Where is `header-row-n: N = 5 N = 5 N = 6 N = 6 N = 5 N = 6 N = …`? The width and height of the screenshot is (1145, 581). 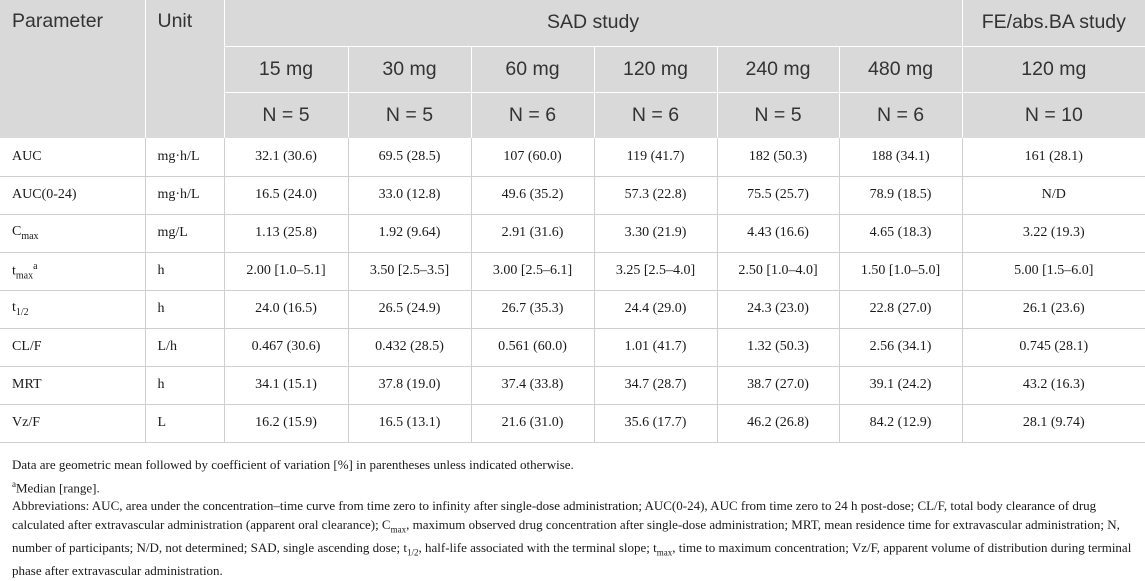
header-row-n: N = 5 N = 5 N = 6 N = 6 N = 5 N = 6 N = … is located at coordinates (572, 115).